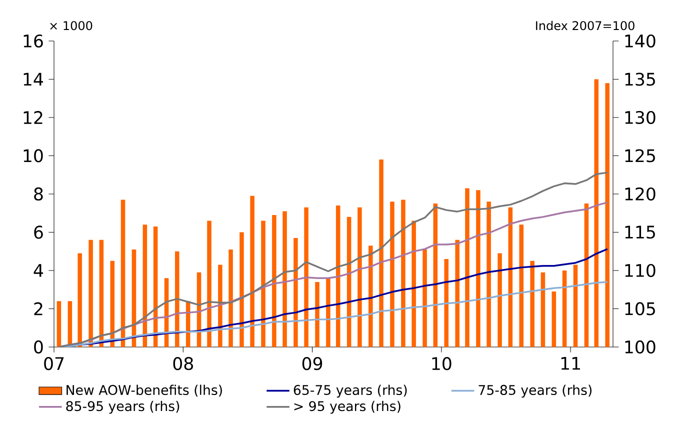 Image resolution: width=673 pixels, height=427 pixels. Describe the element at coordinates (640, 194) in the screenshot. I see `y2-tick-label: 120` at that location.